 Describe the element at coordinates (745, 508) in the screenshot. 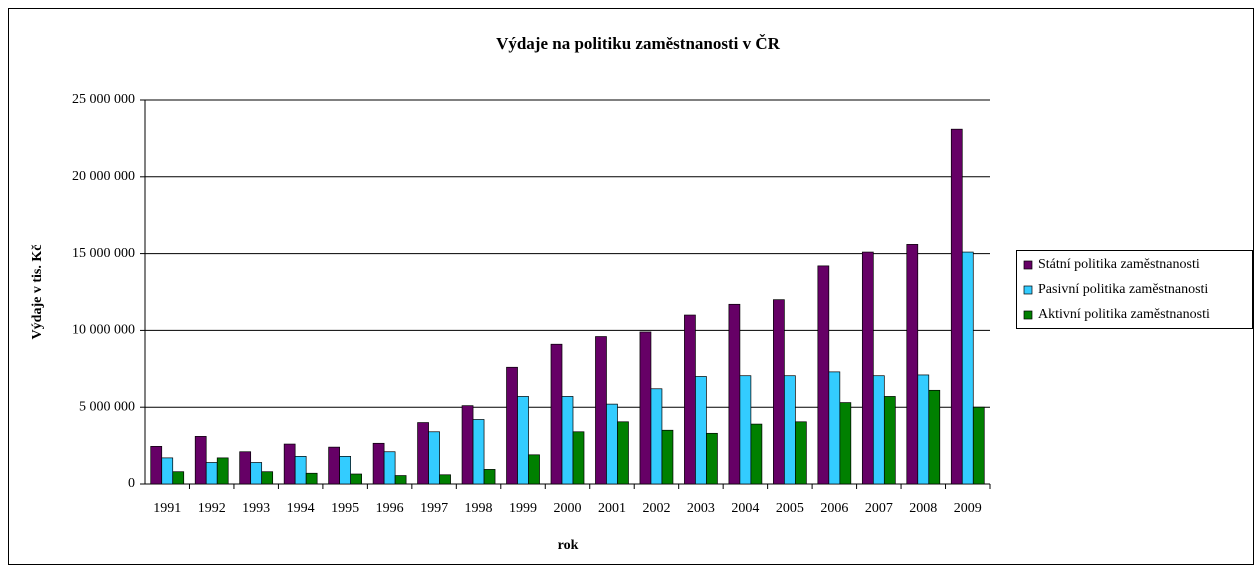

I see `x-tick-label: 2004` at that location.